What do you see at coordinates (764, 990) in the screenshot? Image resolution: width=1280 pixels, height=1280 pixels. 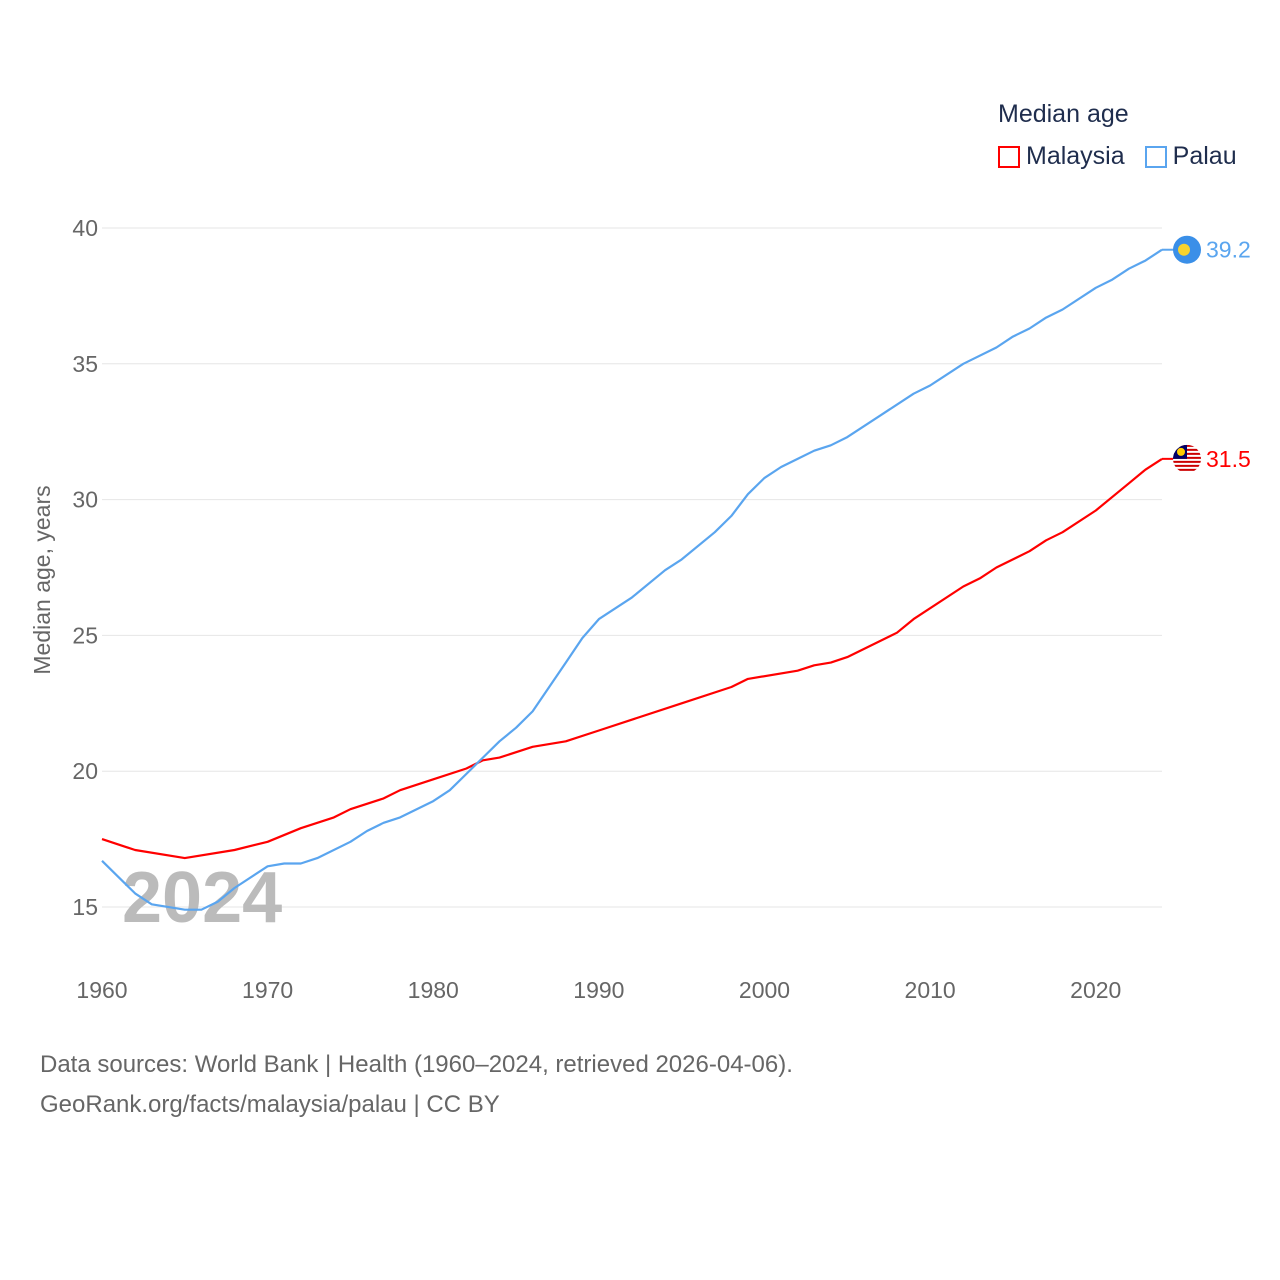 I see `x-tick-label: 2000` at bounding box center [764, 990].